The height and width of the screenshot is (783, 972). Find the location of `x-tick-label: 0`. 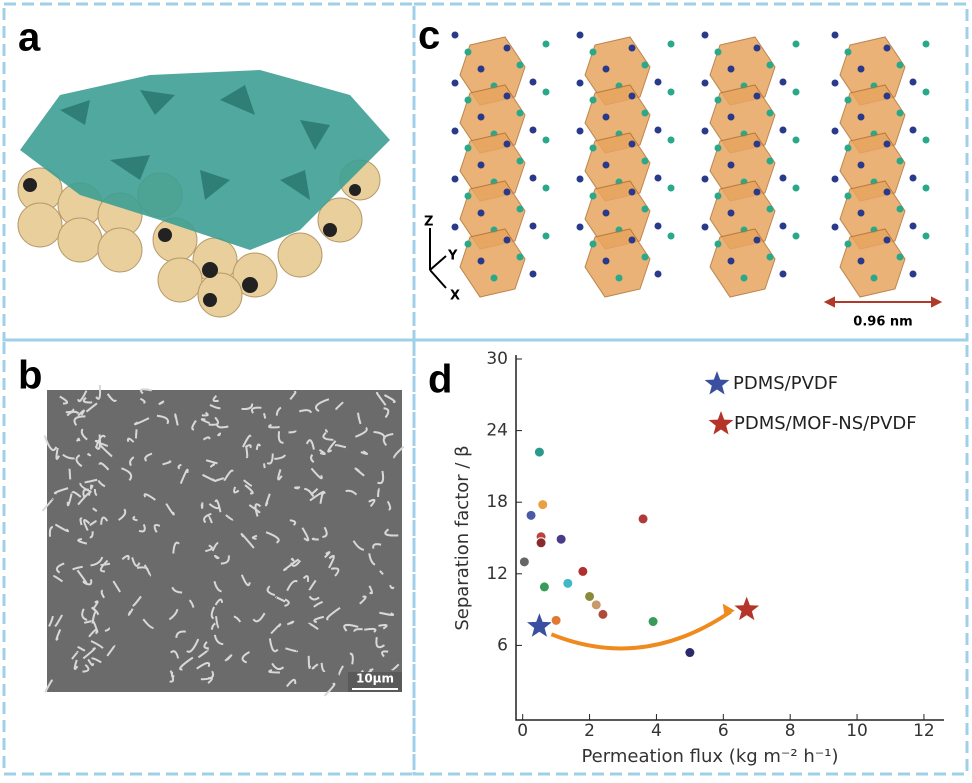

x-tick-label: 0 is located at coordinates (522, 731).